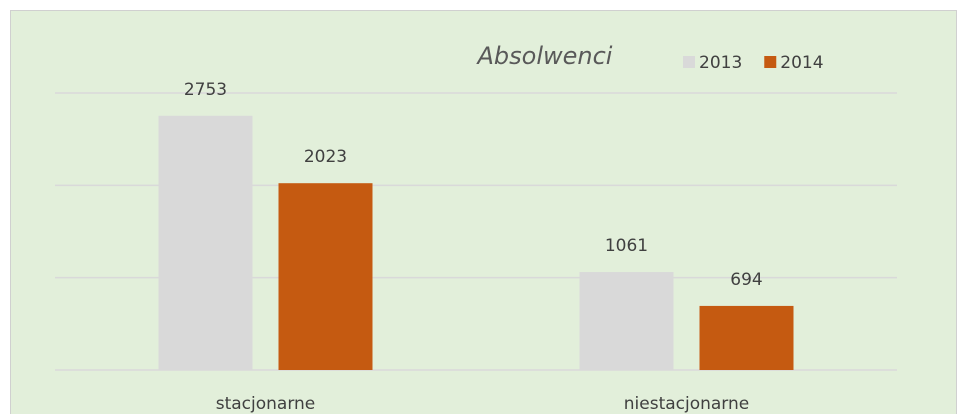 This screenshot has height=414, width=957. Describe the element at coordinates (746, 280) in the screenshot. I see `data-label: 694` at that location.